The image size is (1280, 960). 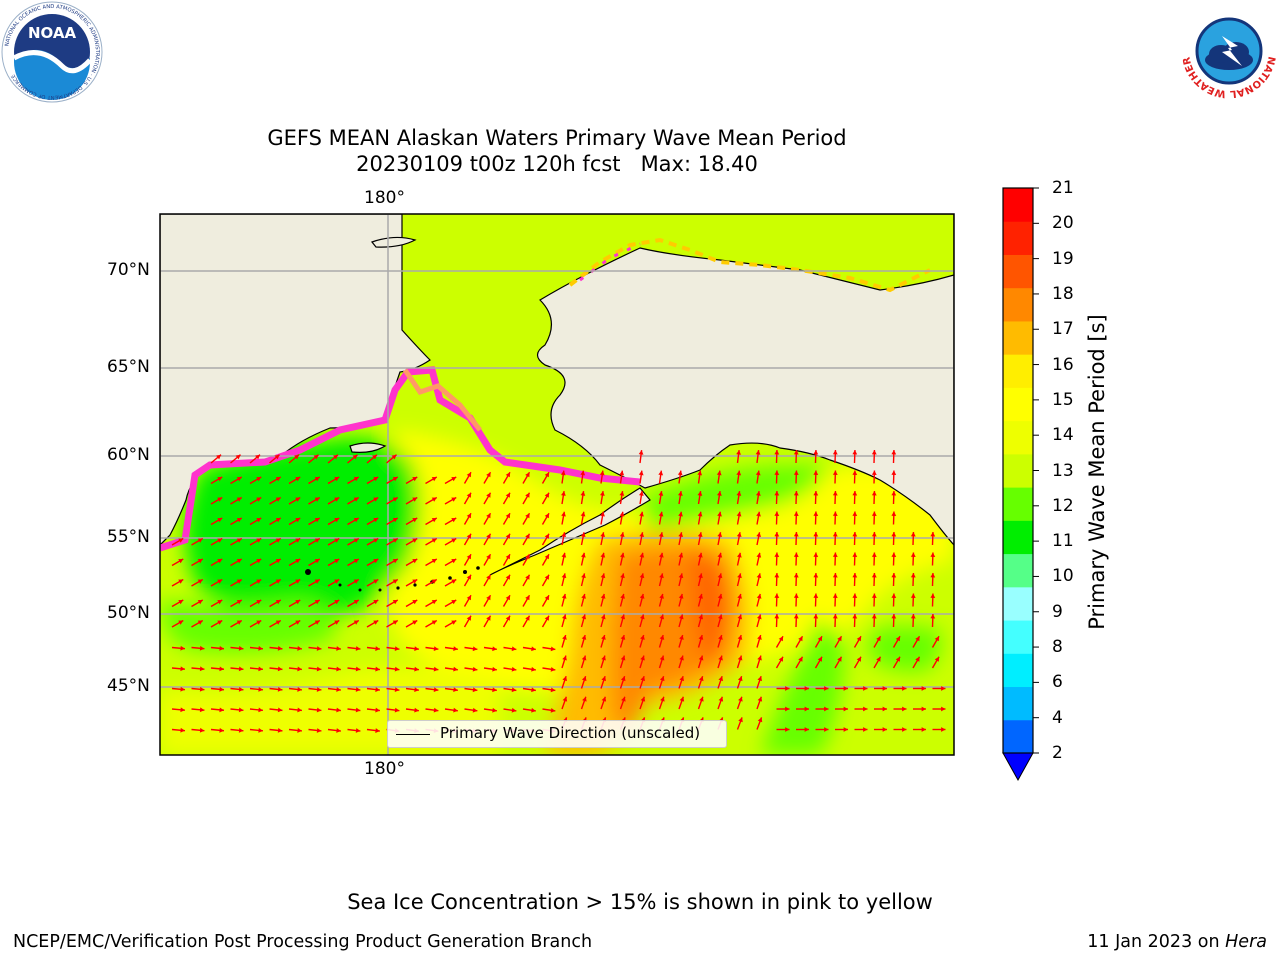 I want to click on sea-ice-edge, so click(x=400, y=459).